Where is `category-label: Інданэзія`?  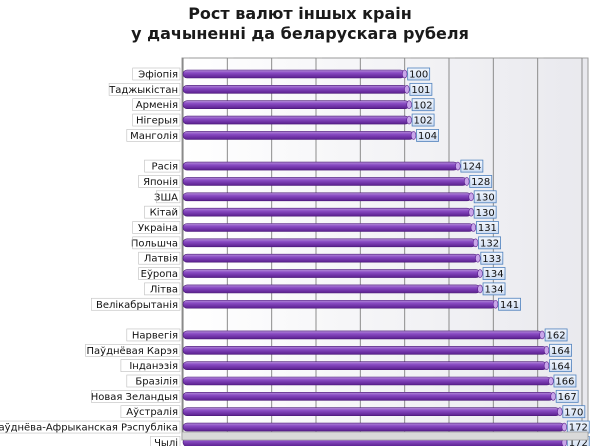
category-label: Інданэзія is located at coordinates (153, 366).